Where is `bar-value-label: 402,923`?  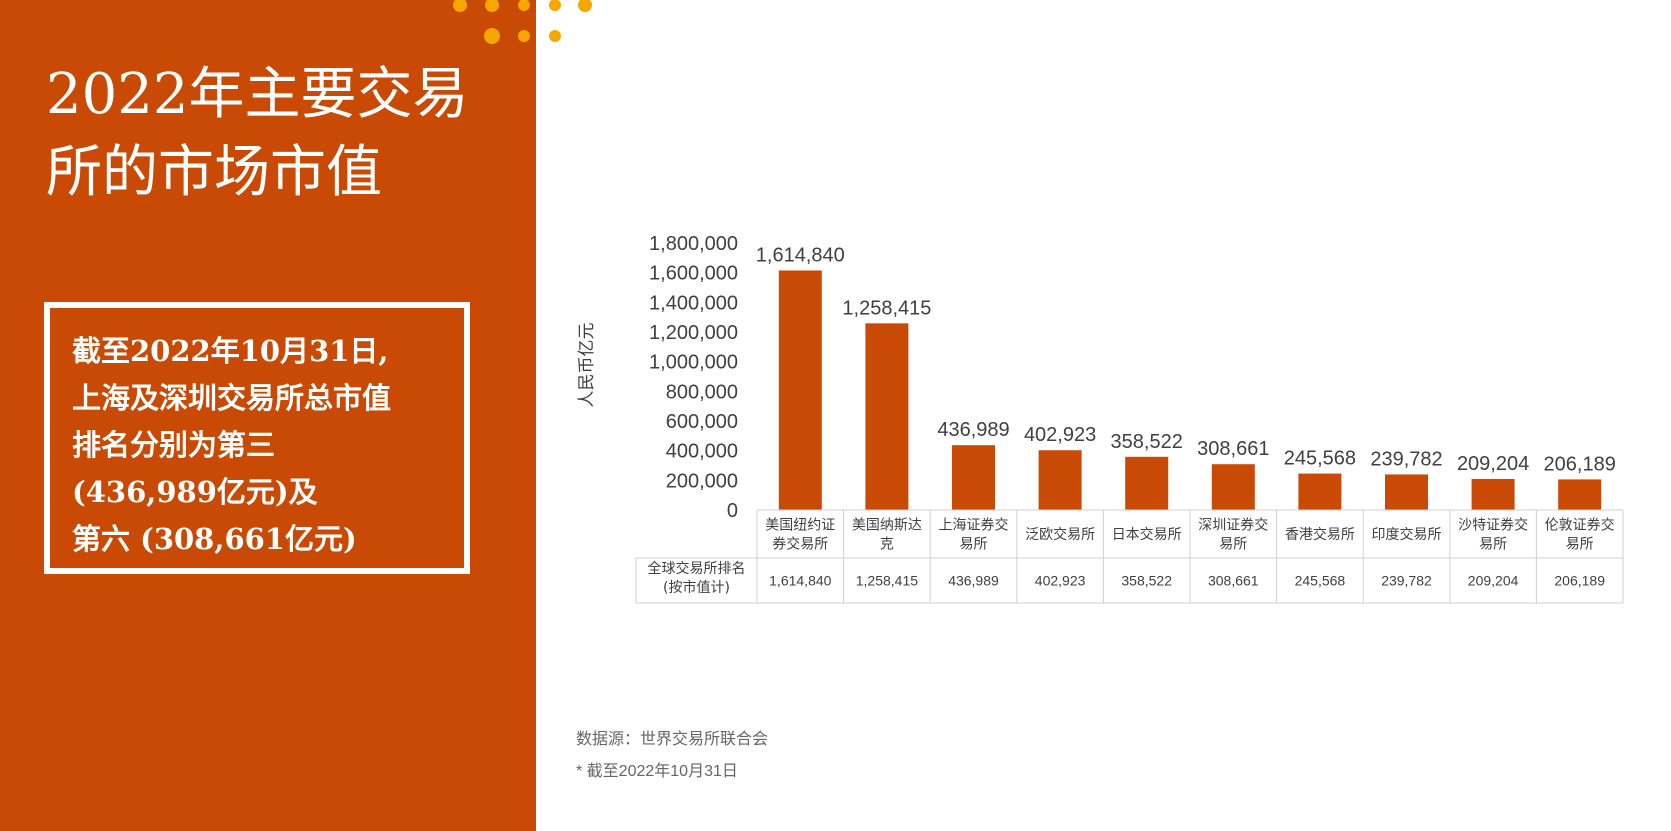
bar-value-label: 402,923 is located at coordinates (1060, 435).